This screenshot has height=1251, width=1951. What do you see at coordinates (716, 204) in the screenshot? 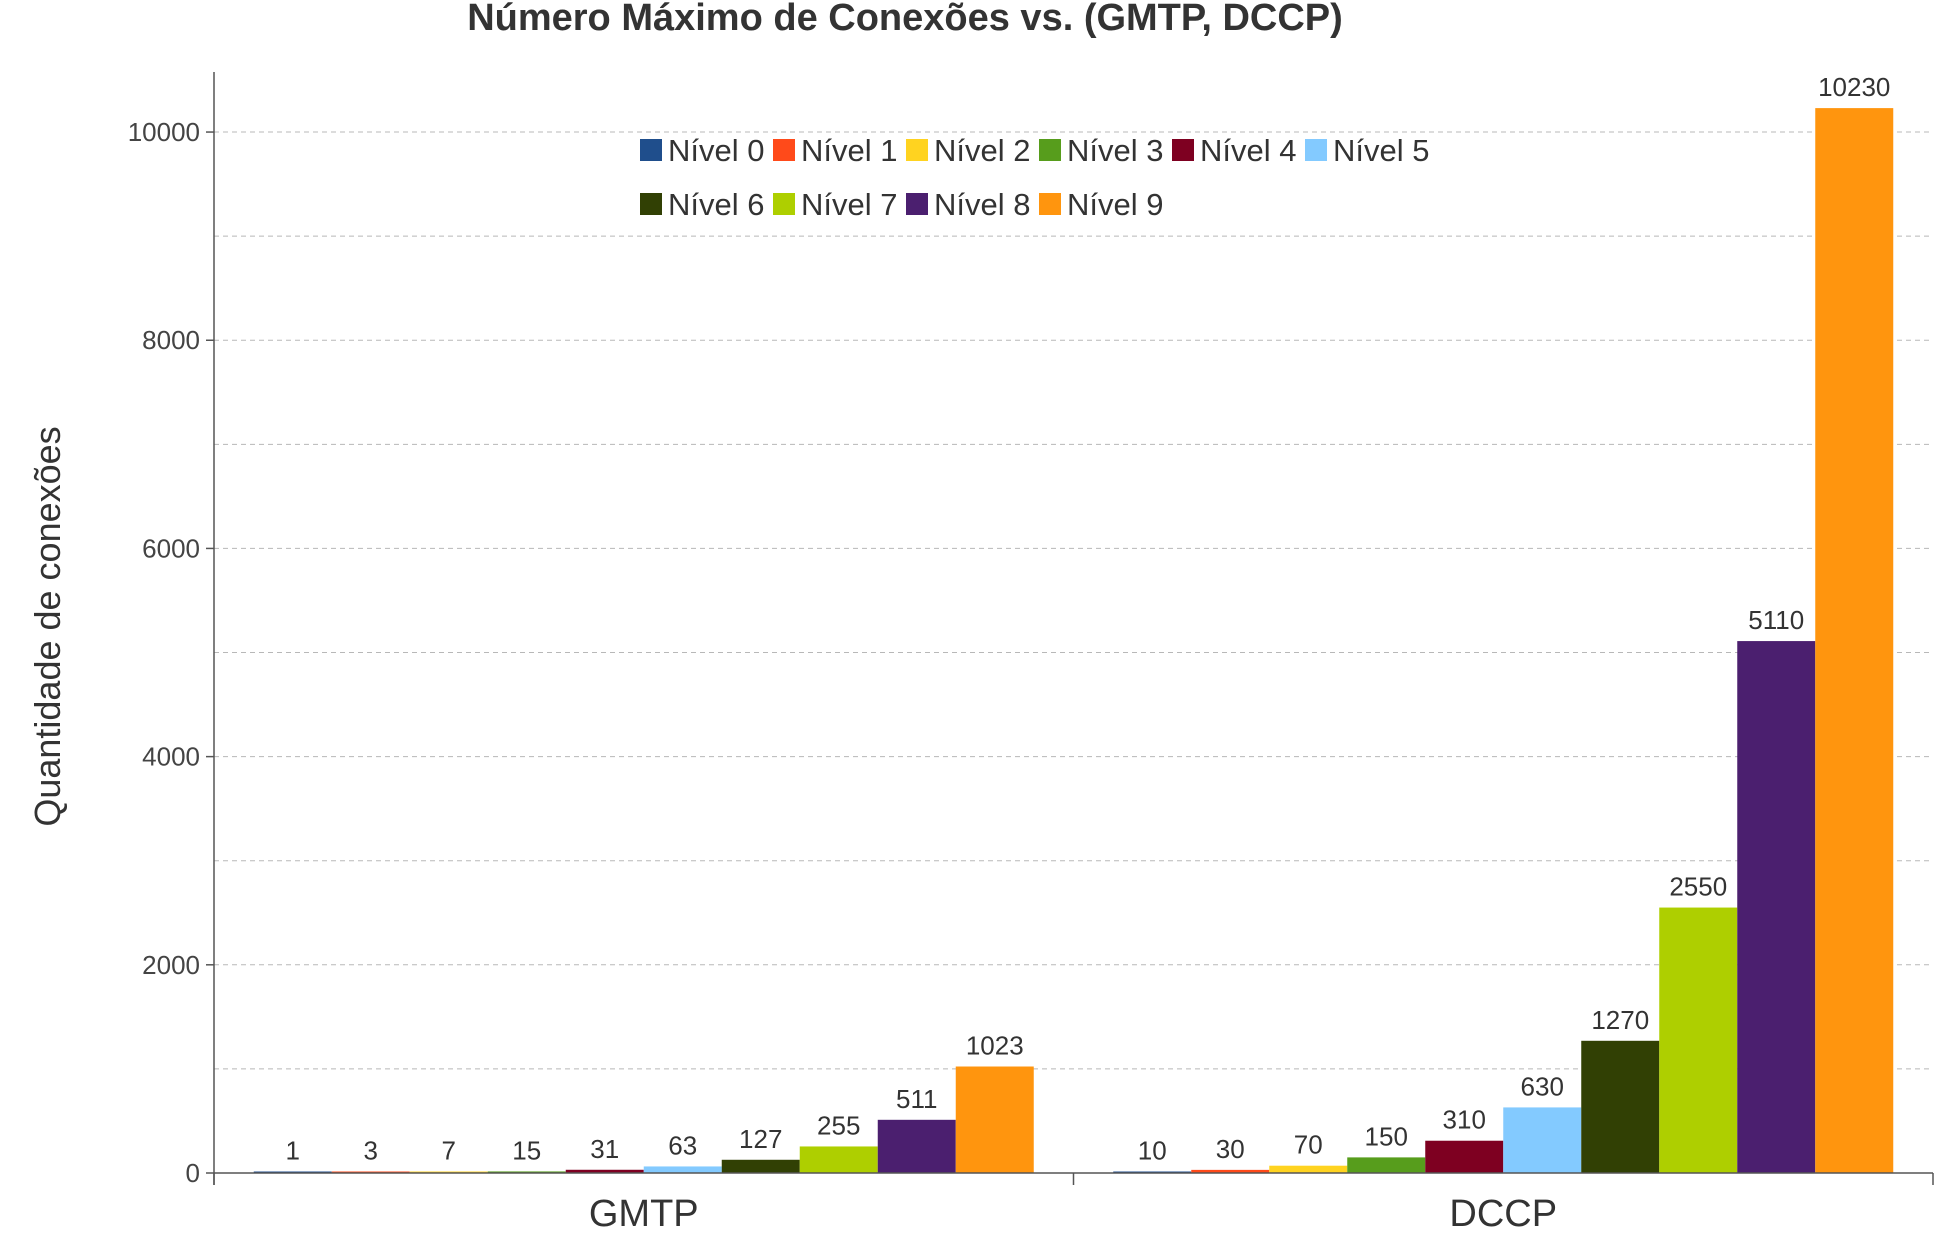
I see `legend-label: Nível 6` at bounding box center [716, 204].